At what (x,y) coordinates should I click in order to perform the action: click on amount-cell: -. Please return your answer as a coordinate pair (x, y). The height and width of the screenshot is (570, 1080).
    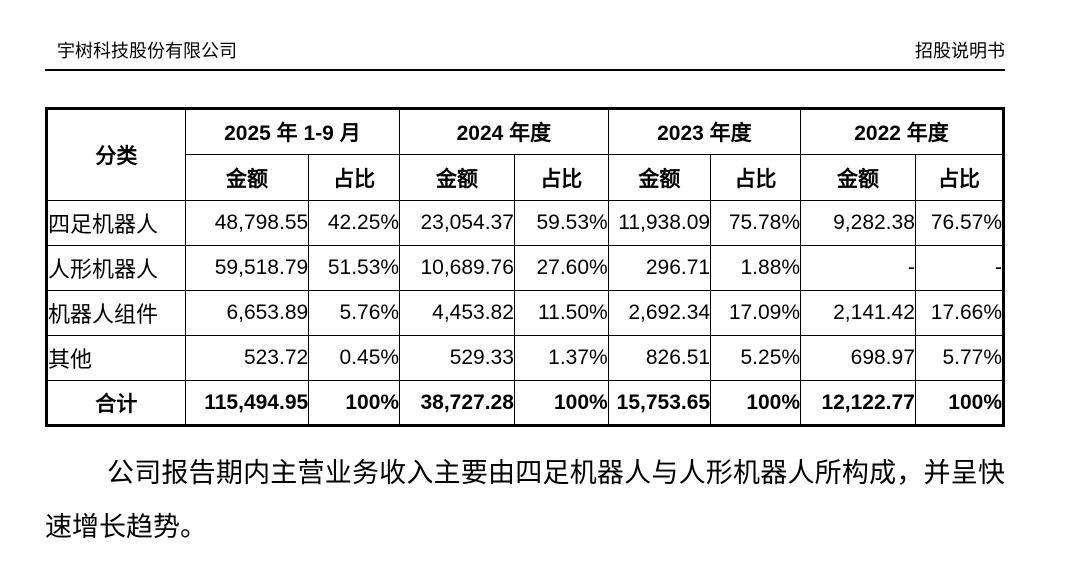
    Looking at the image, I should click on (858, 268).